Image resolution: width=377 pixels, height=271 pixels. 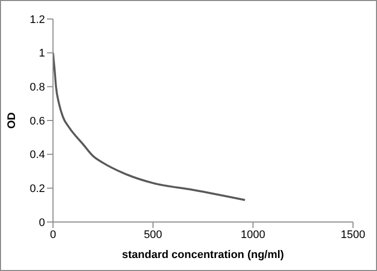 What do you see at coordinates (153, 234) in the screenshot?
I see `x-tick-label: 500` at bounding box center [153, 234].